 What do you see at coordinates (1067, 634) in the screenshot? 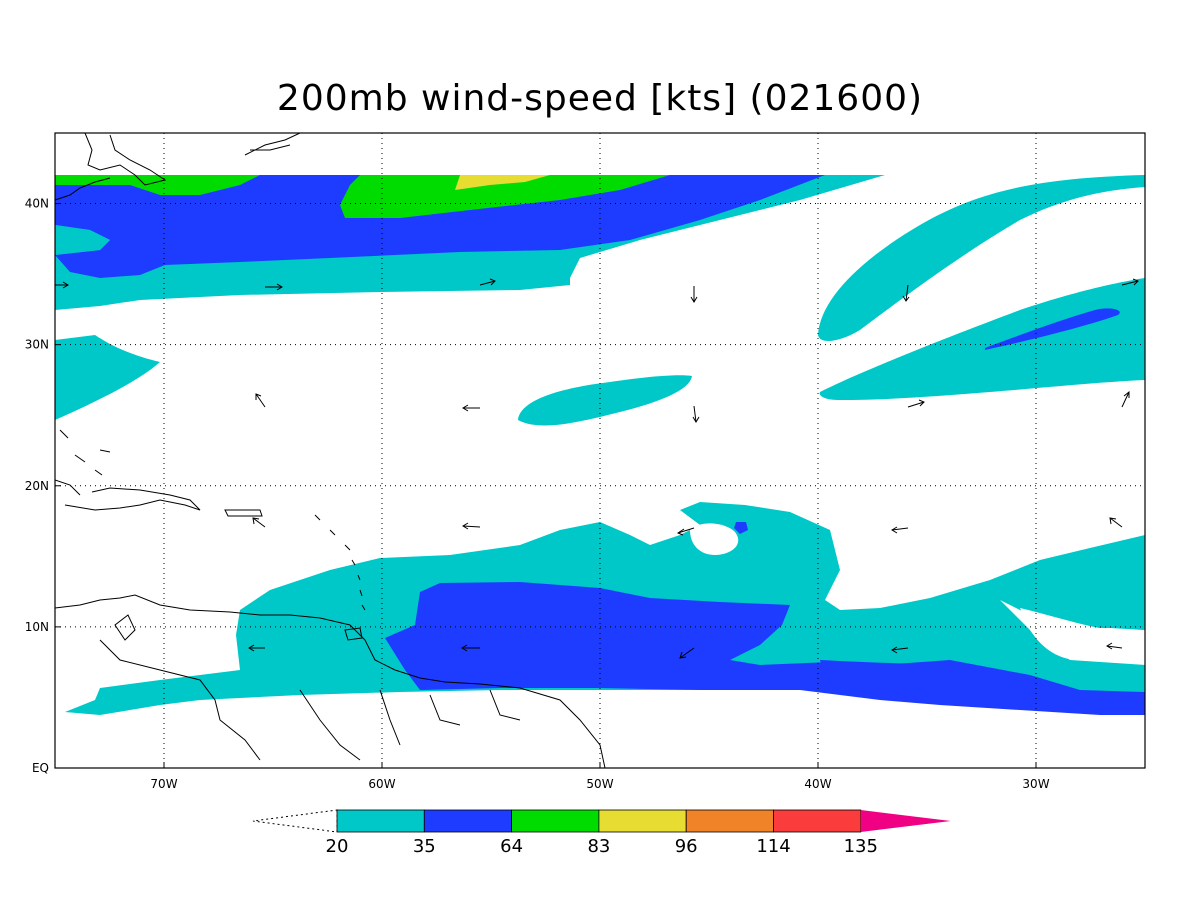
I see `shade-below-20-gap` at bounding box center [1067, 634].